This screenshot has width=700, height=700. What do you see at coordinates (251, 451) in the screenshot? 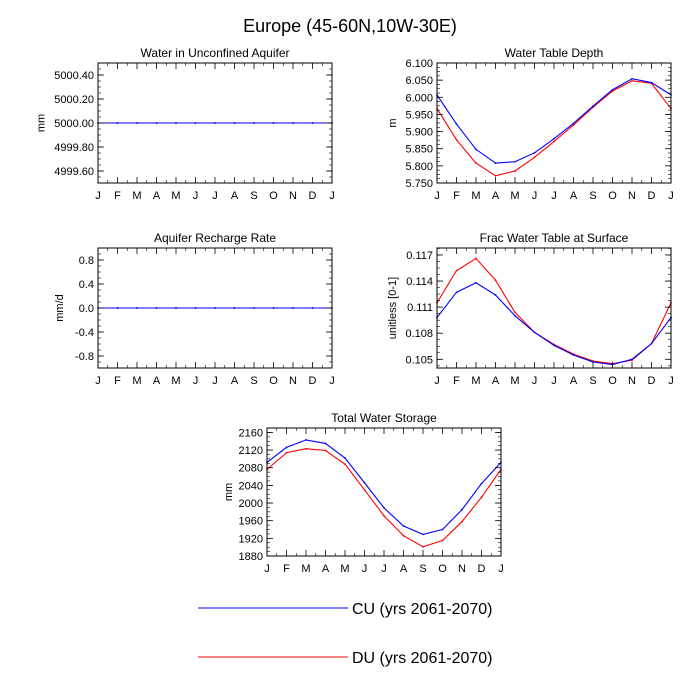
I see `y-tick-label: 2120` at bounding box center [251, 451].